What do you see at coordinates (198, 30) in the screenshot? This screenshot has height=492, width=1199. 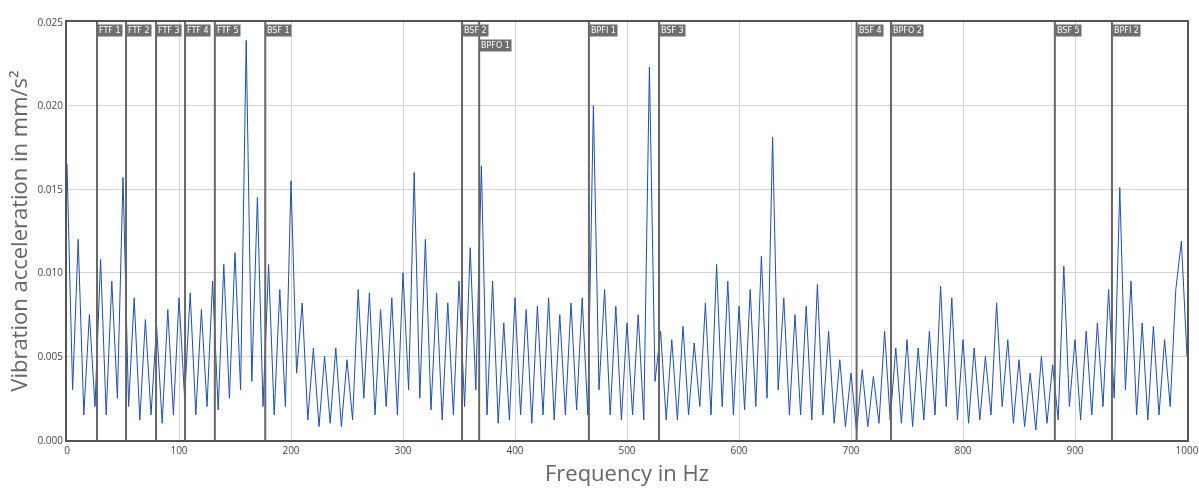 I see `ref-line-label: FTF 4` at bounding box center [198, 30].